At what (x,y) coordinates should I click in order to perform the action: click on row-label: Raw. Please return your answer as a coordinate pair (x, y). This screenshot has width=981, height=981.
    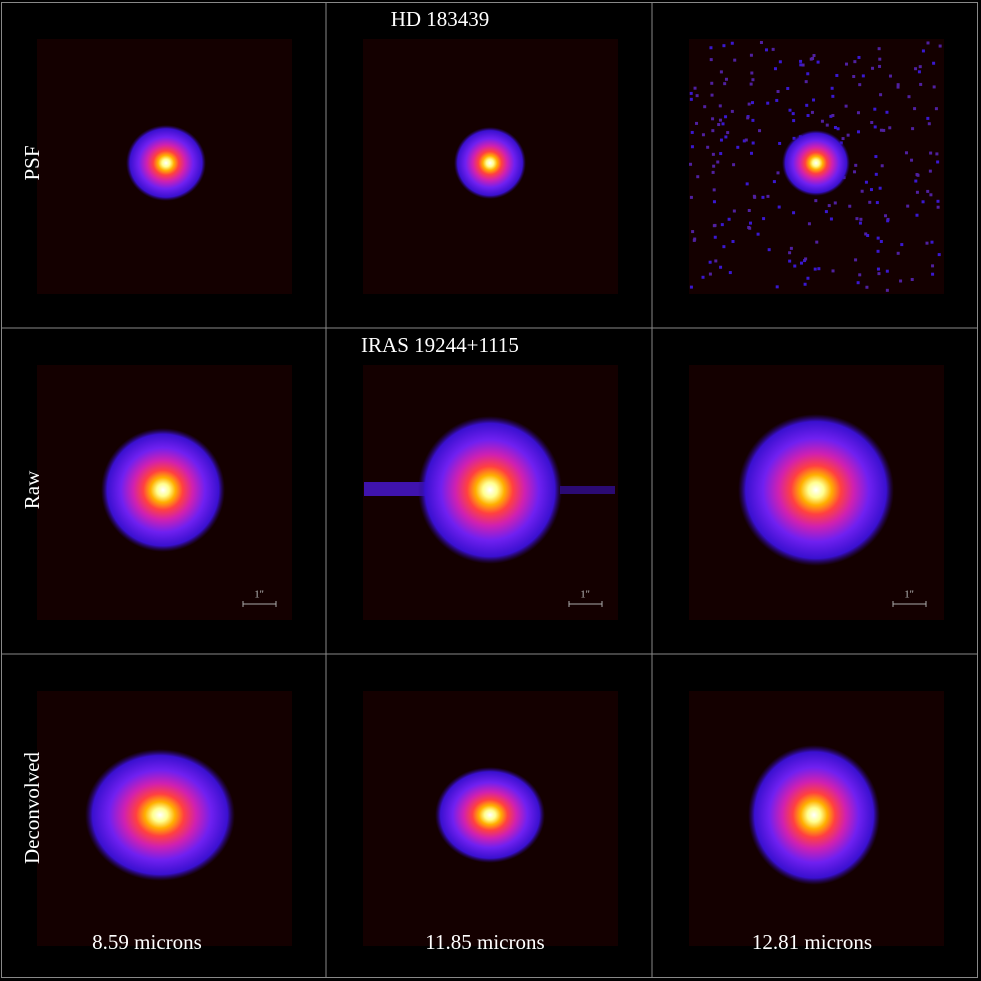
    Looking at the image, I should click on (32, 489).